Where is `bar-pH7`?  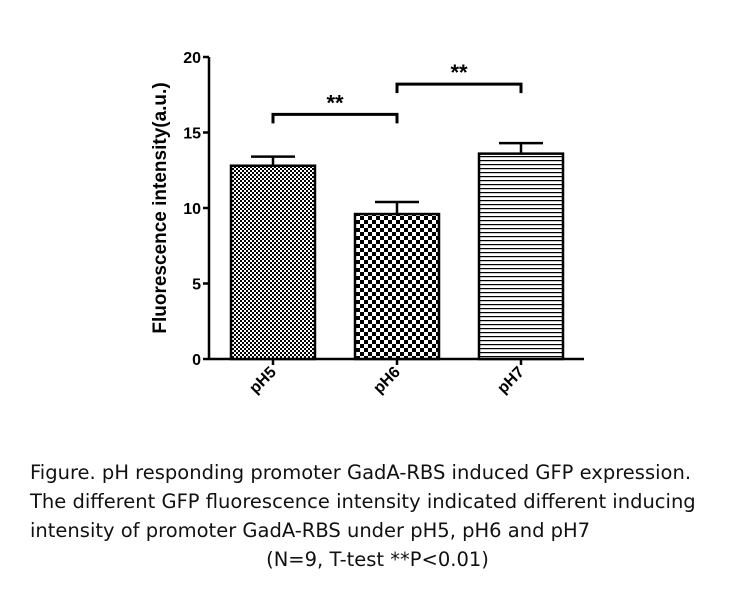
bar-pH7 is located at coordinates (521, 256).